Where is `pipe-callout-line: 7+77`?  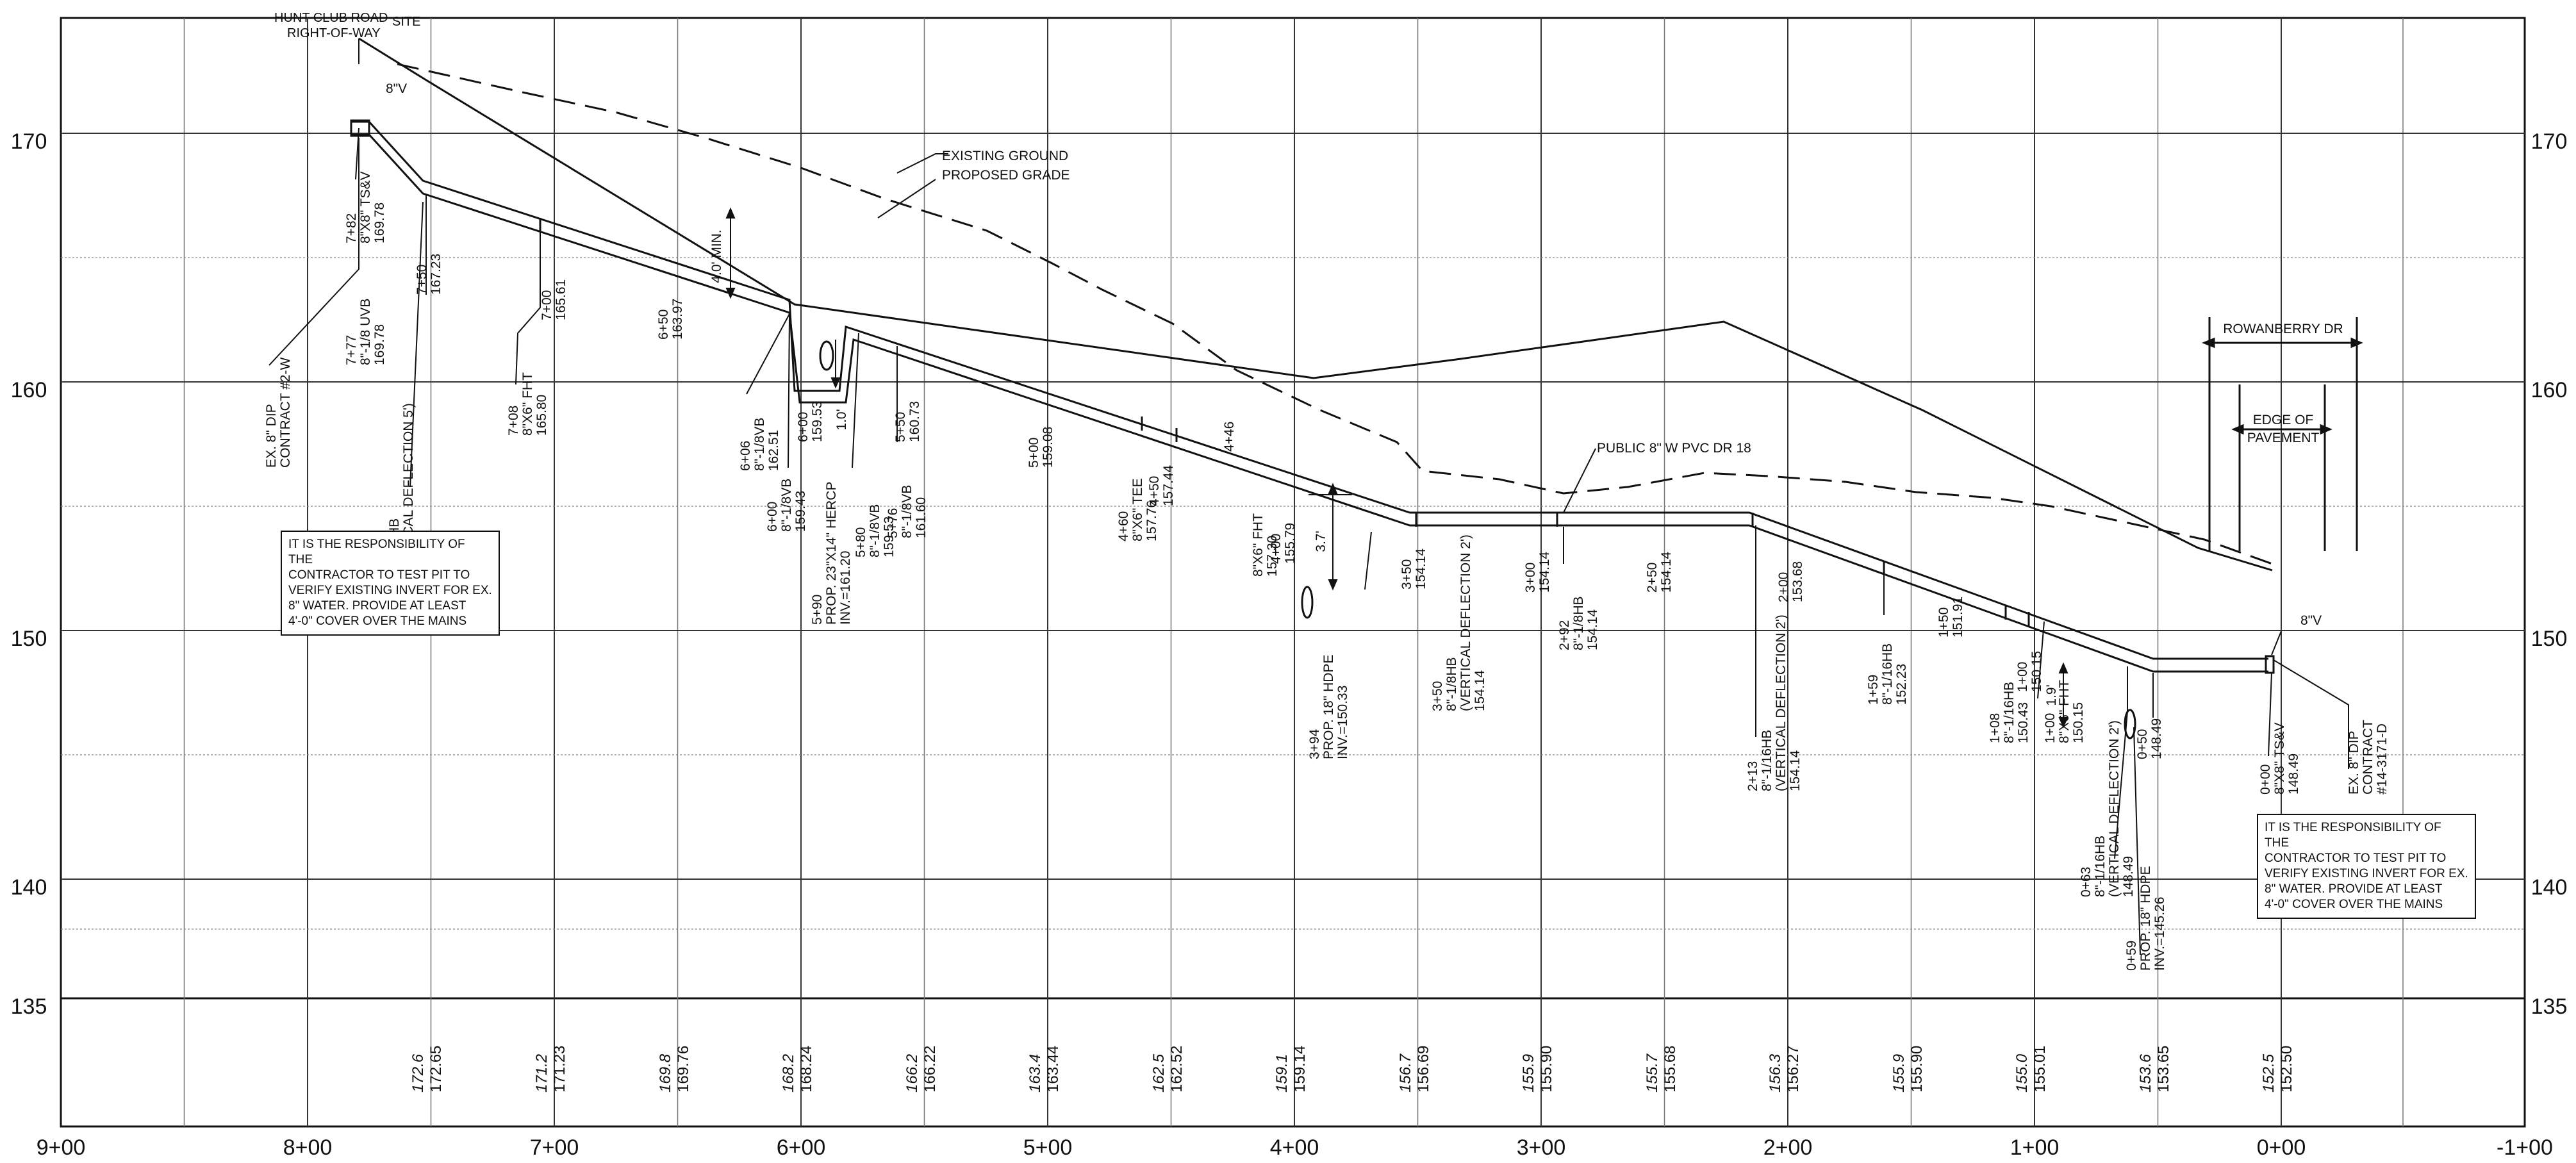 pipe-callout-line: 7+77 is located at coordinates (351, 350).